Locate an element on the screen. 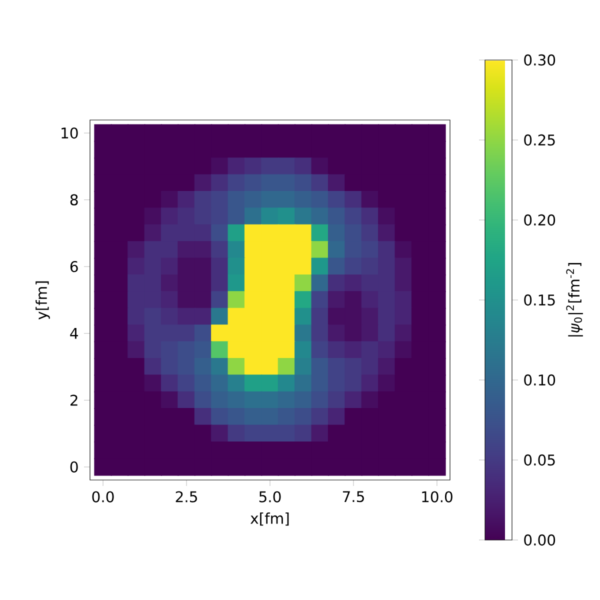  color-bar-label: 0.30 is located at coordinates (540, 60).